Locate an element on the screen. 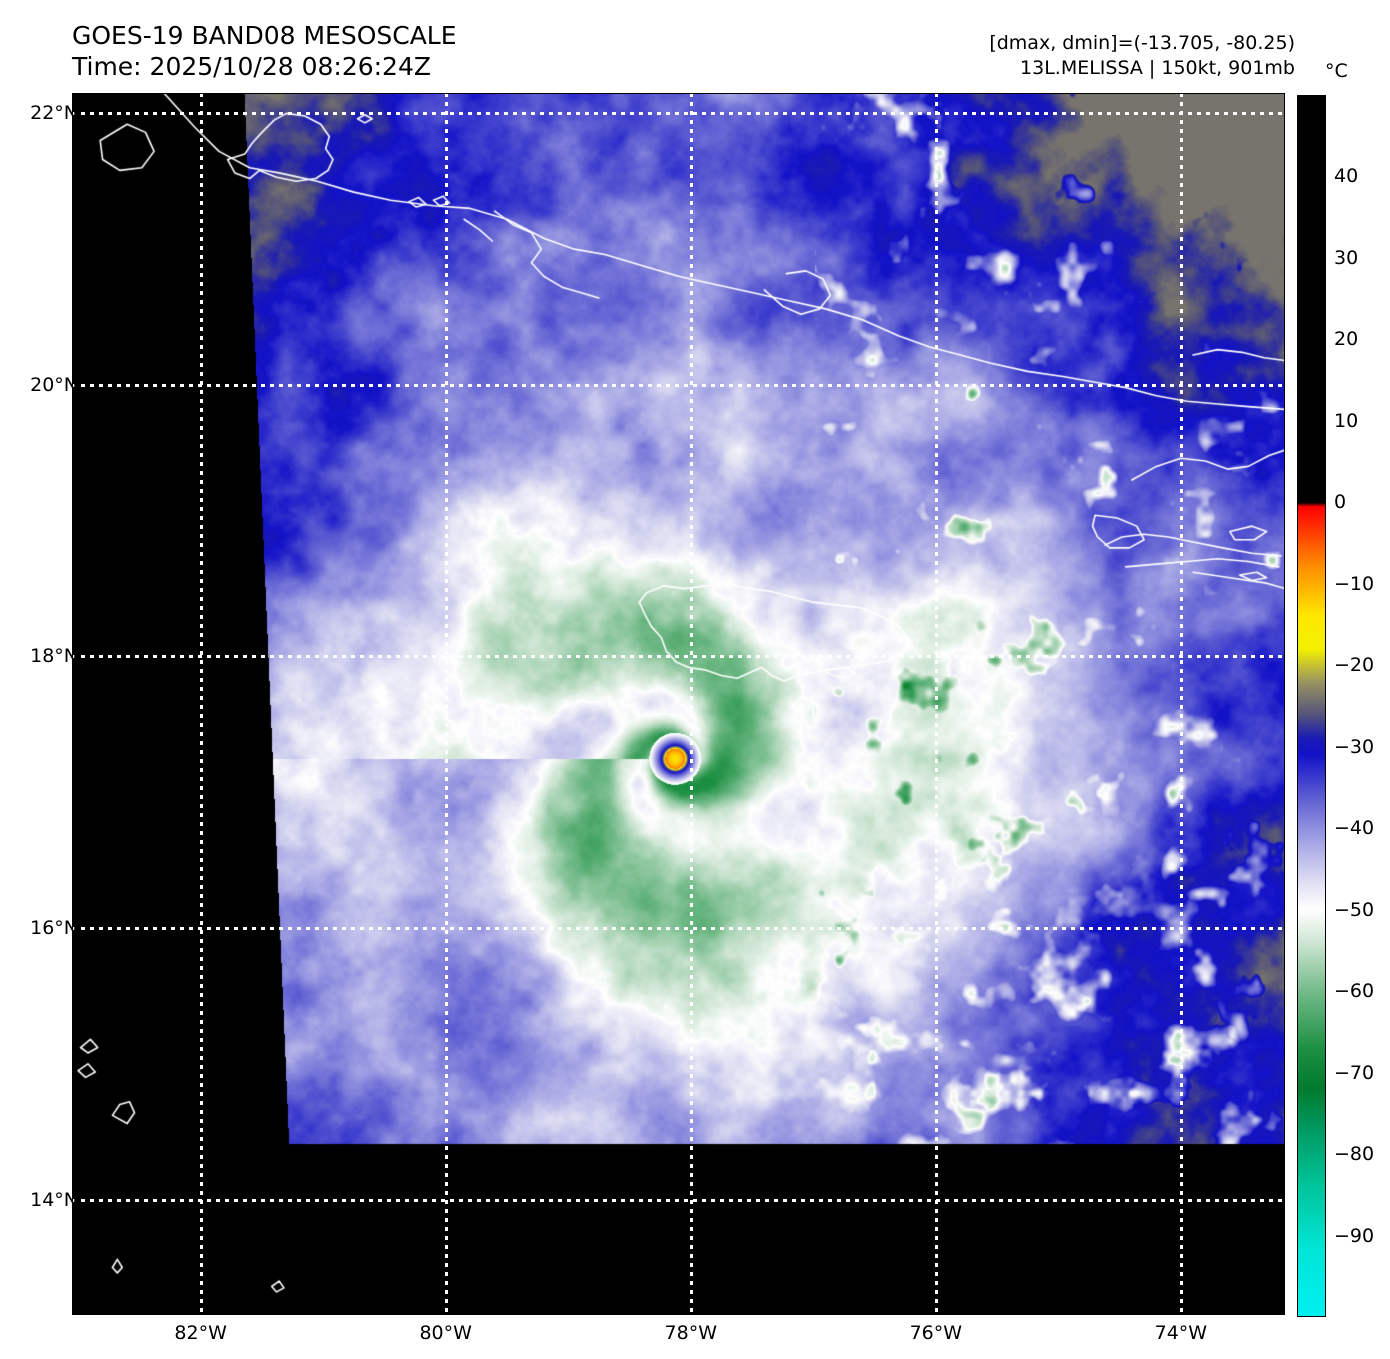  dmax-dmin-label: [dmax, dmin]=(-13.705, -80.25) is located at coordinates (1142, 43).